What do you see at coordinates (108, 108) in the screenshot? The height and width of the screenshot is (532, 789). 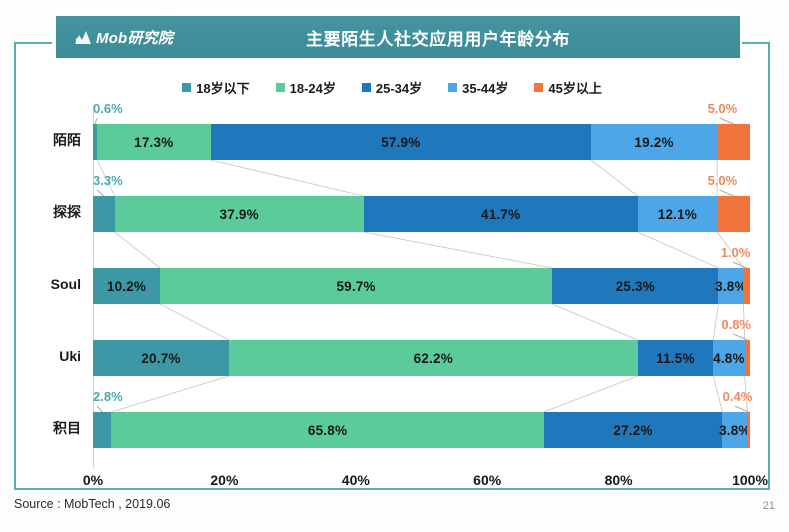 I see `segment-callout-label: 0.6%` at bounding box center [108, 108].